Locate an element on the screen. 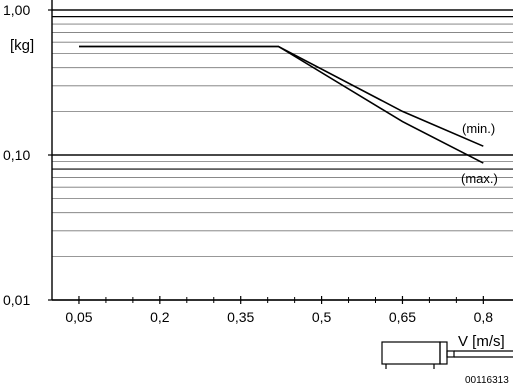 This screenshot has width=513, height=388. y-axis-label: [kg] is located at coordinates (22, 45).